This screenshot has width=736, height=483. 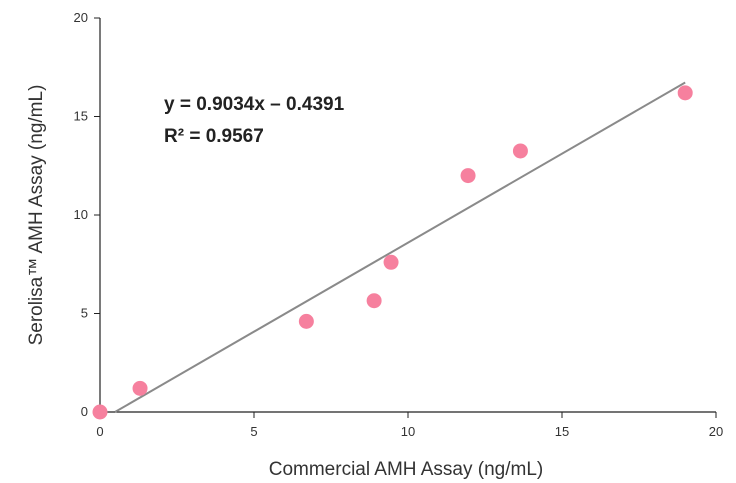 What do you see at coordinates (408, 431) in the screenshot?
I see `x-tick-label: 10` at bounding box center [408, 431].